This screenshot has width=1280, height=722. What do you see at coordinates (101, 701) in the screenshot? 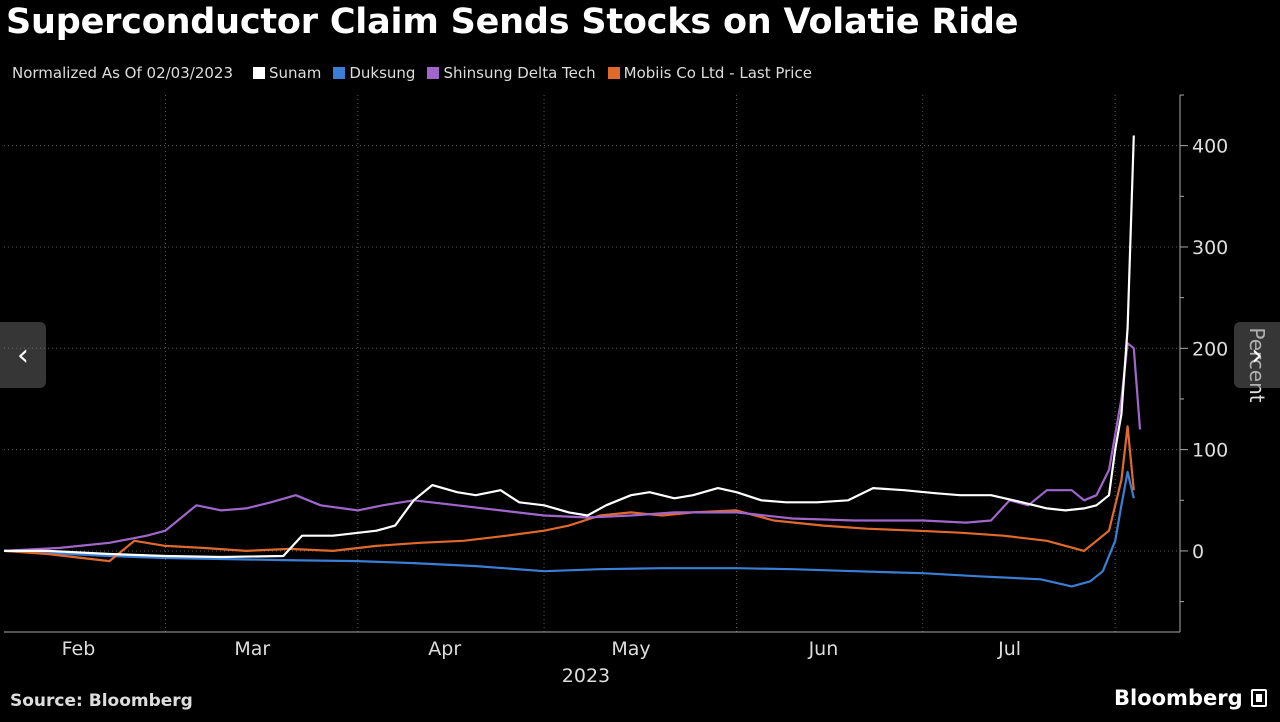
I see `source-note: Source: Bloomberg` at bounding box center [101, 701].